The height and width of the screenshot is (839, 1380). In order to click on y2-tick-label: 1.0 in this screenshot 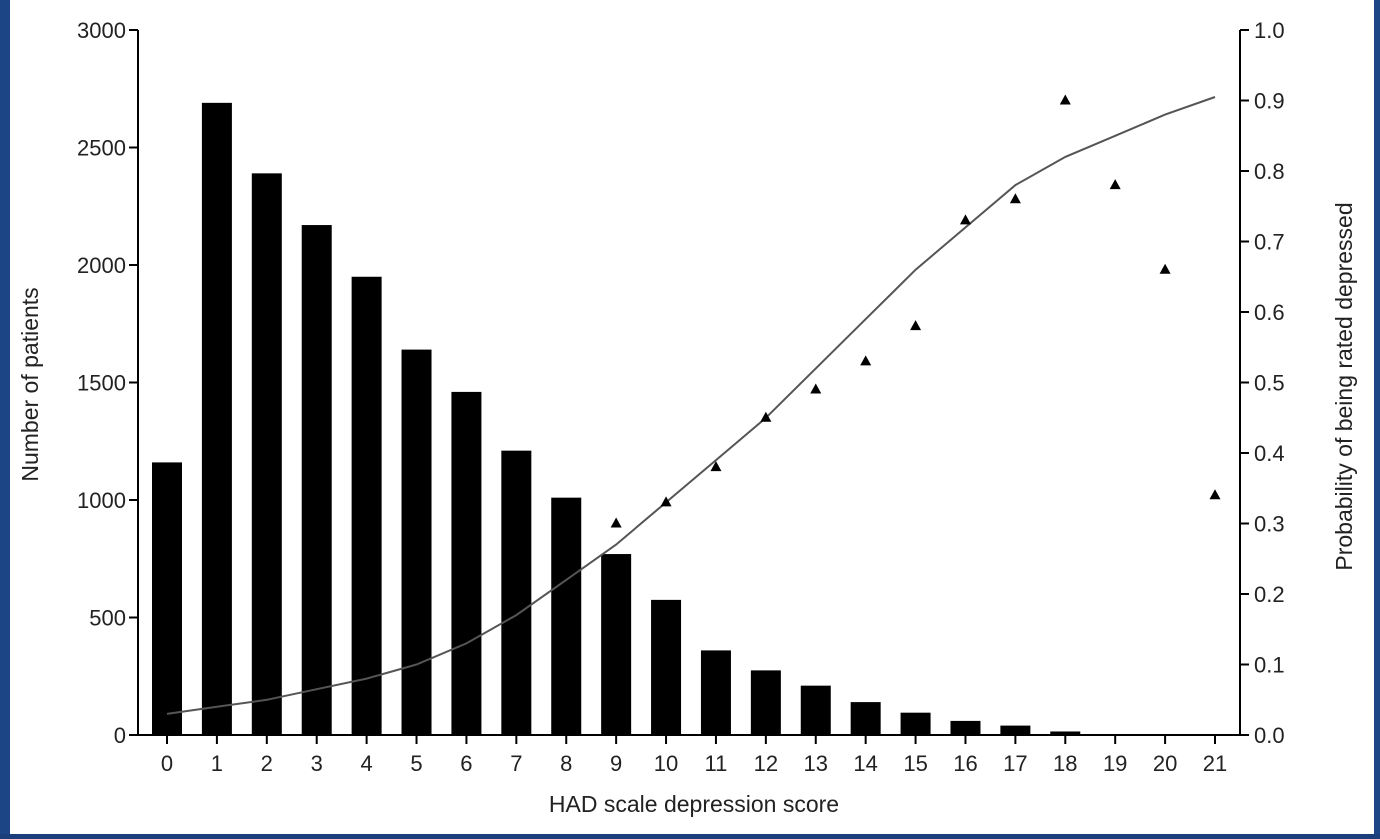, I will do `click(1269, 30)`.